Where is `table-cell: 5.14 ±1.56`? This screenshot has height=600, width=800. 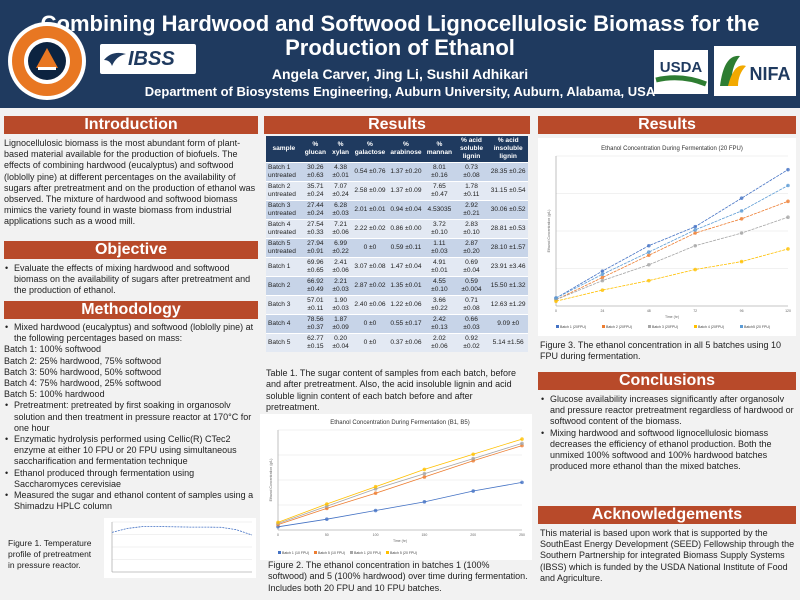
table-cell: 5.14 ±1.56 is located at coordinates (508, 342).